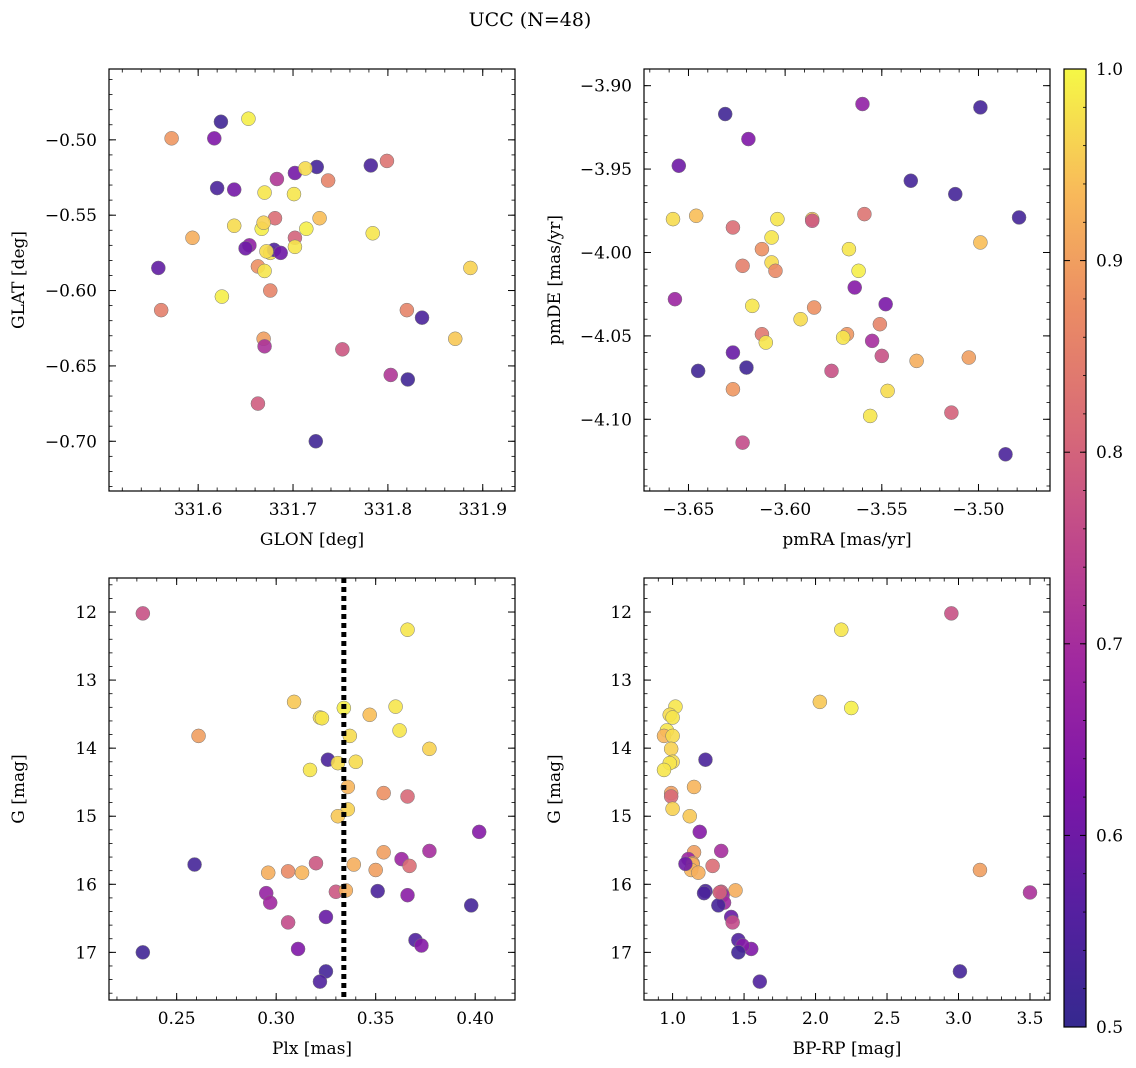 The width and height of the screenshot is (1136, 1068). I want to click on figure-title: UCC (N=48), so click(530, 20).